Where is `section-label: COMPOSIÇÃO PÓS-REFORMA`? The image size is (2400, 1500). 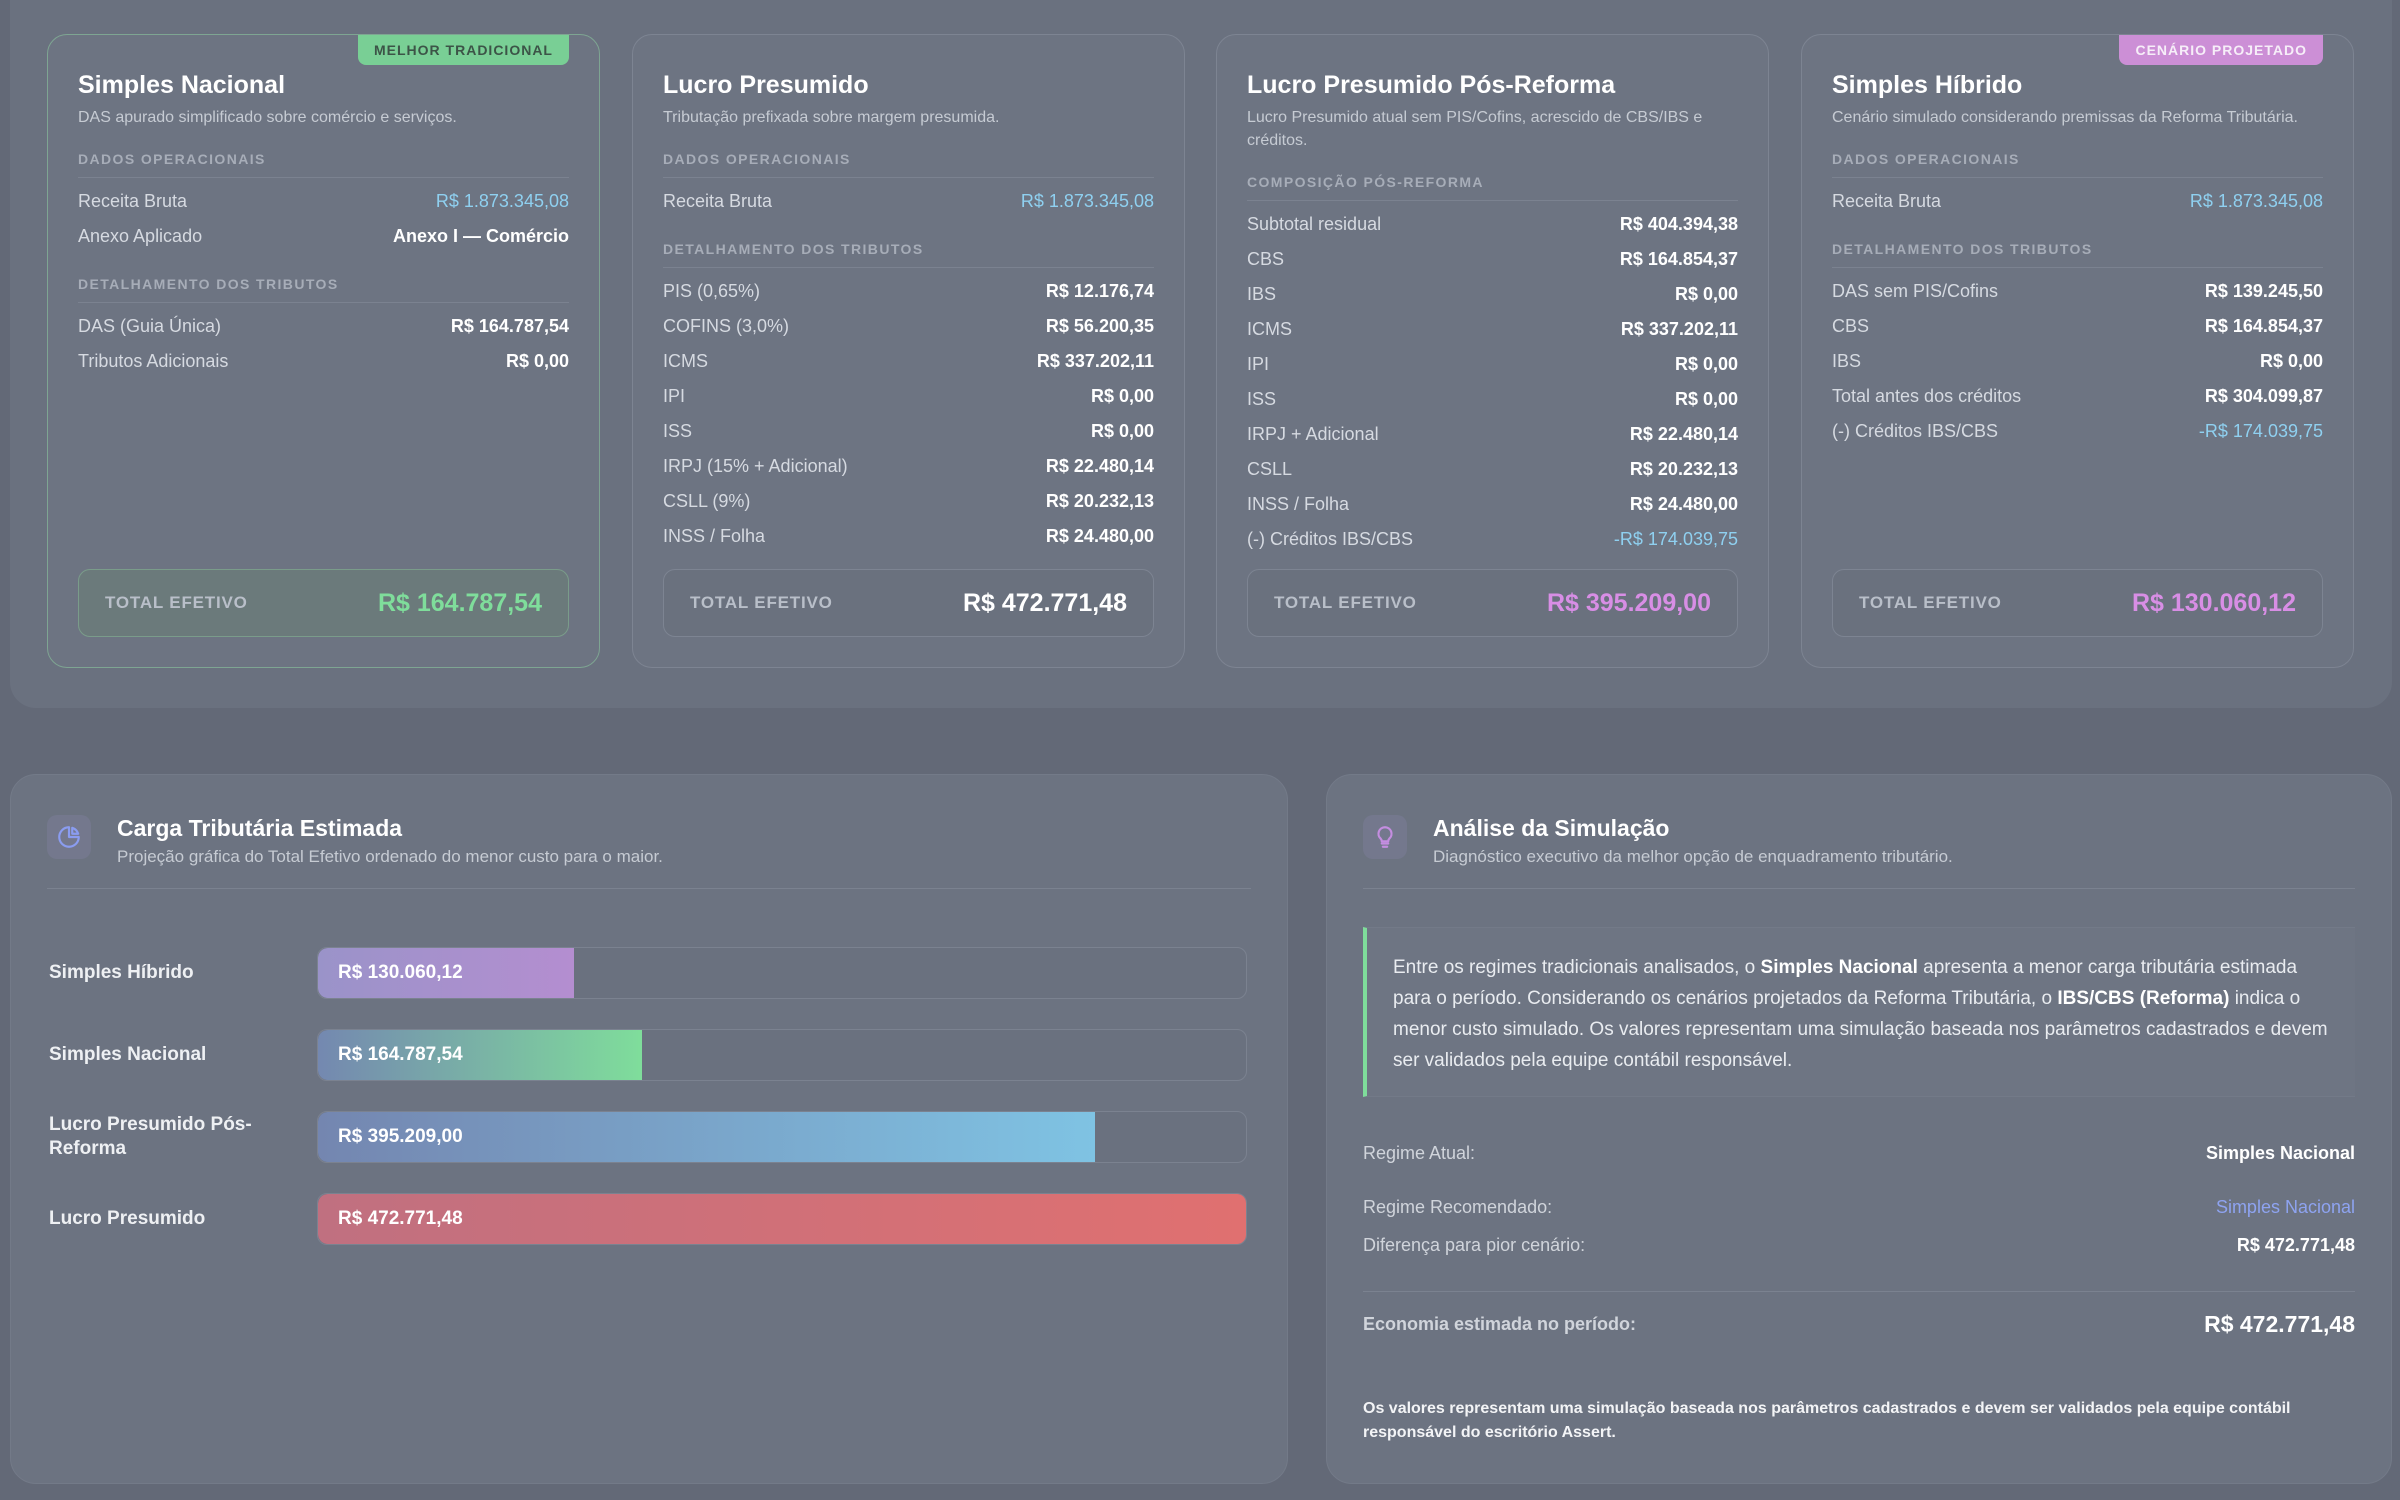 section-label: COMPOSIÇÃO PÓS-REFORMA is located at coordinates (1492, 187).